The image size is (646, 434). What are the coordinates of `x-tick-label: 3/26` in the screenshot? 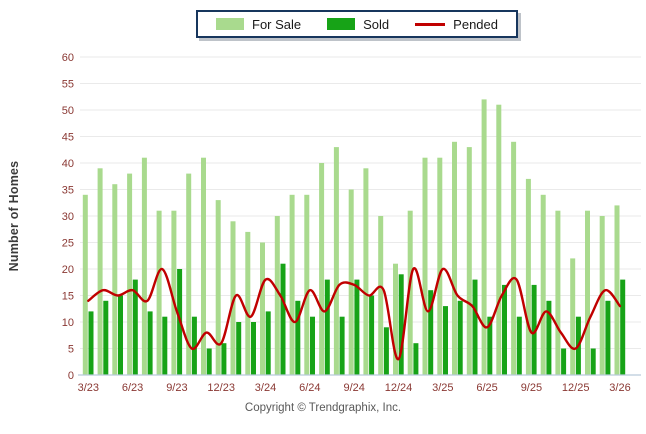 It's located at (619, 388).